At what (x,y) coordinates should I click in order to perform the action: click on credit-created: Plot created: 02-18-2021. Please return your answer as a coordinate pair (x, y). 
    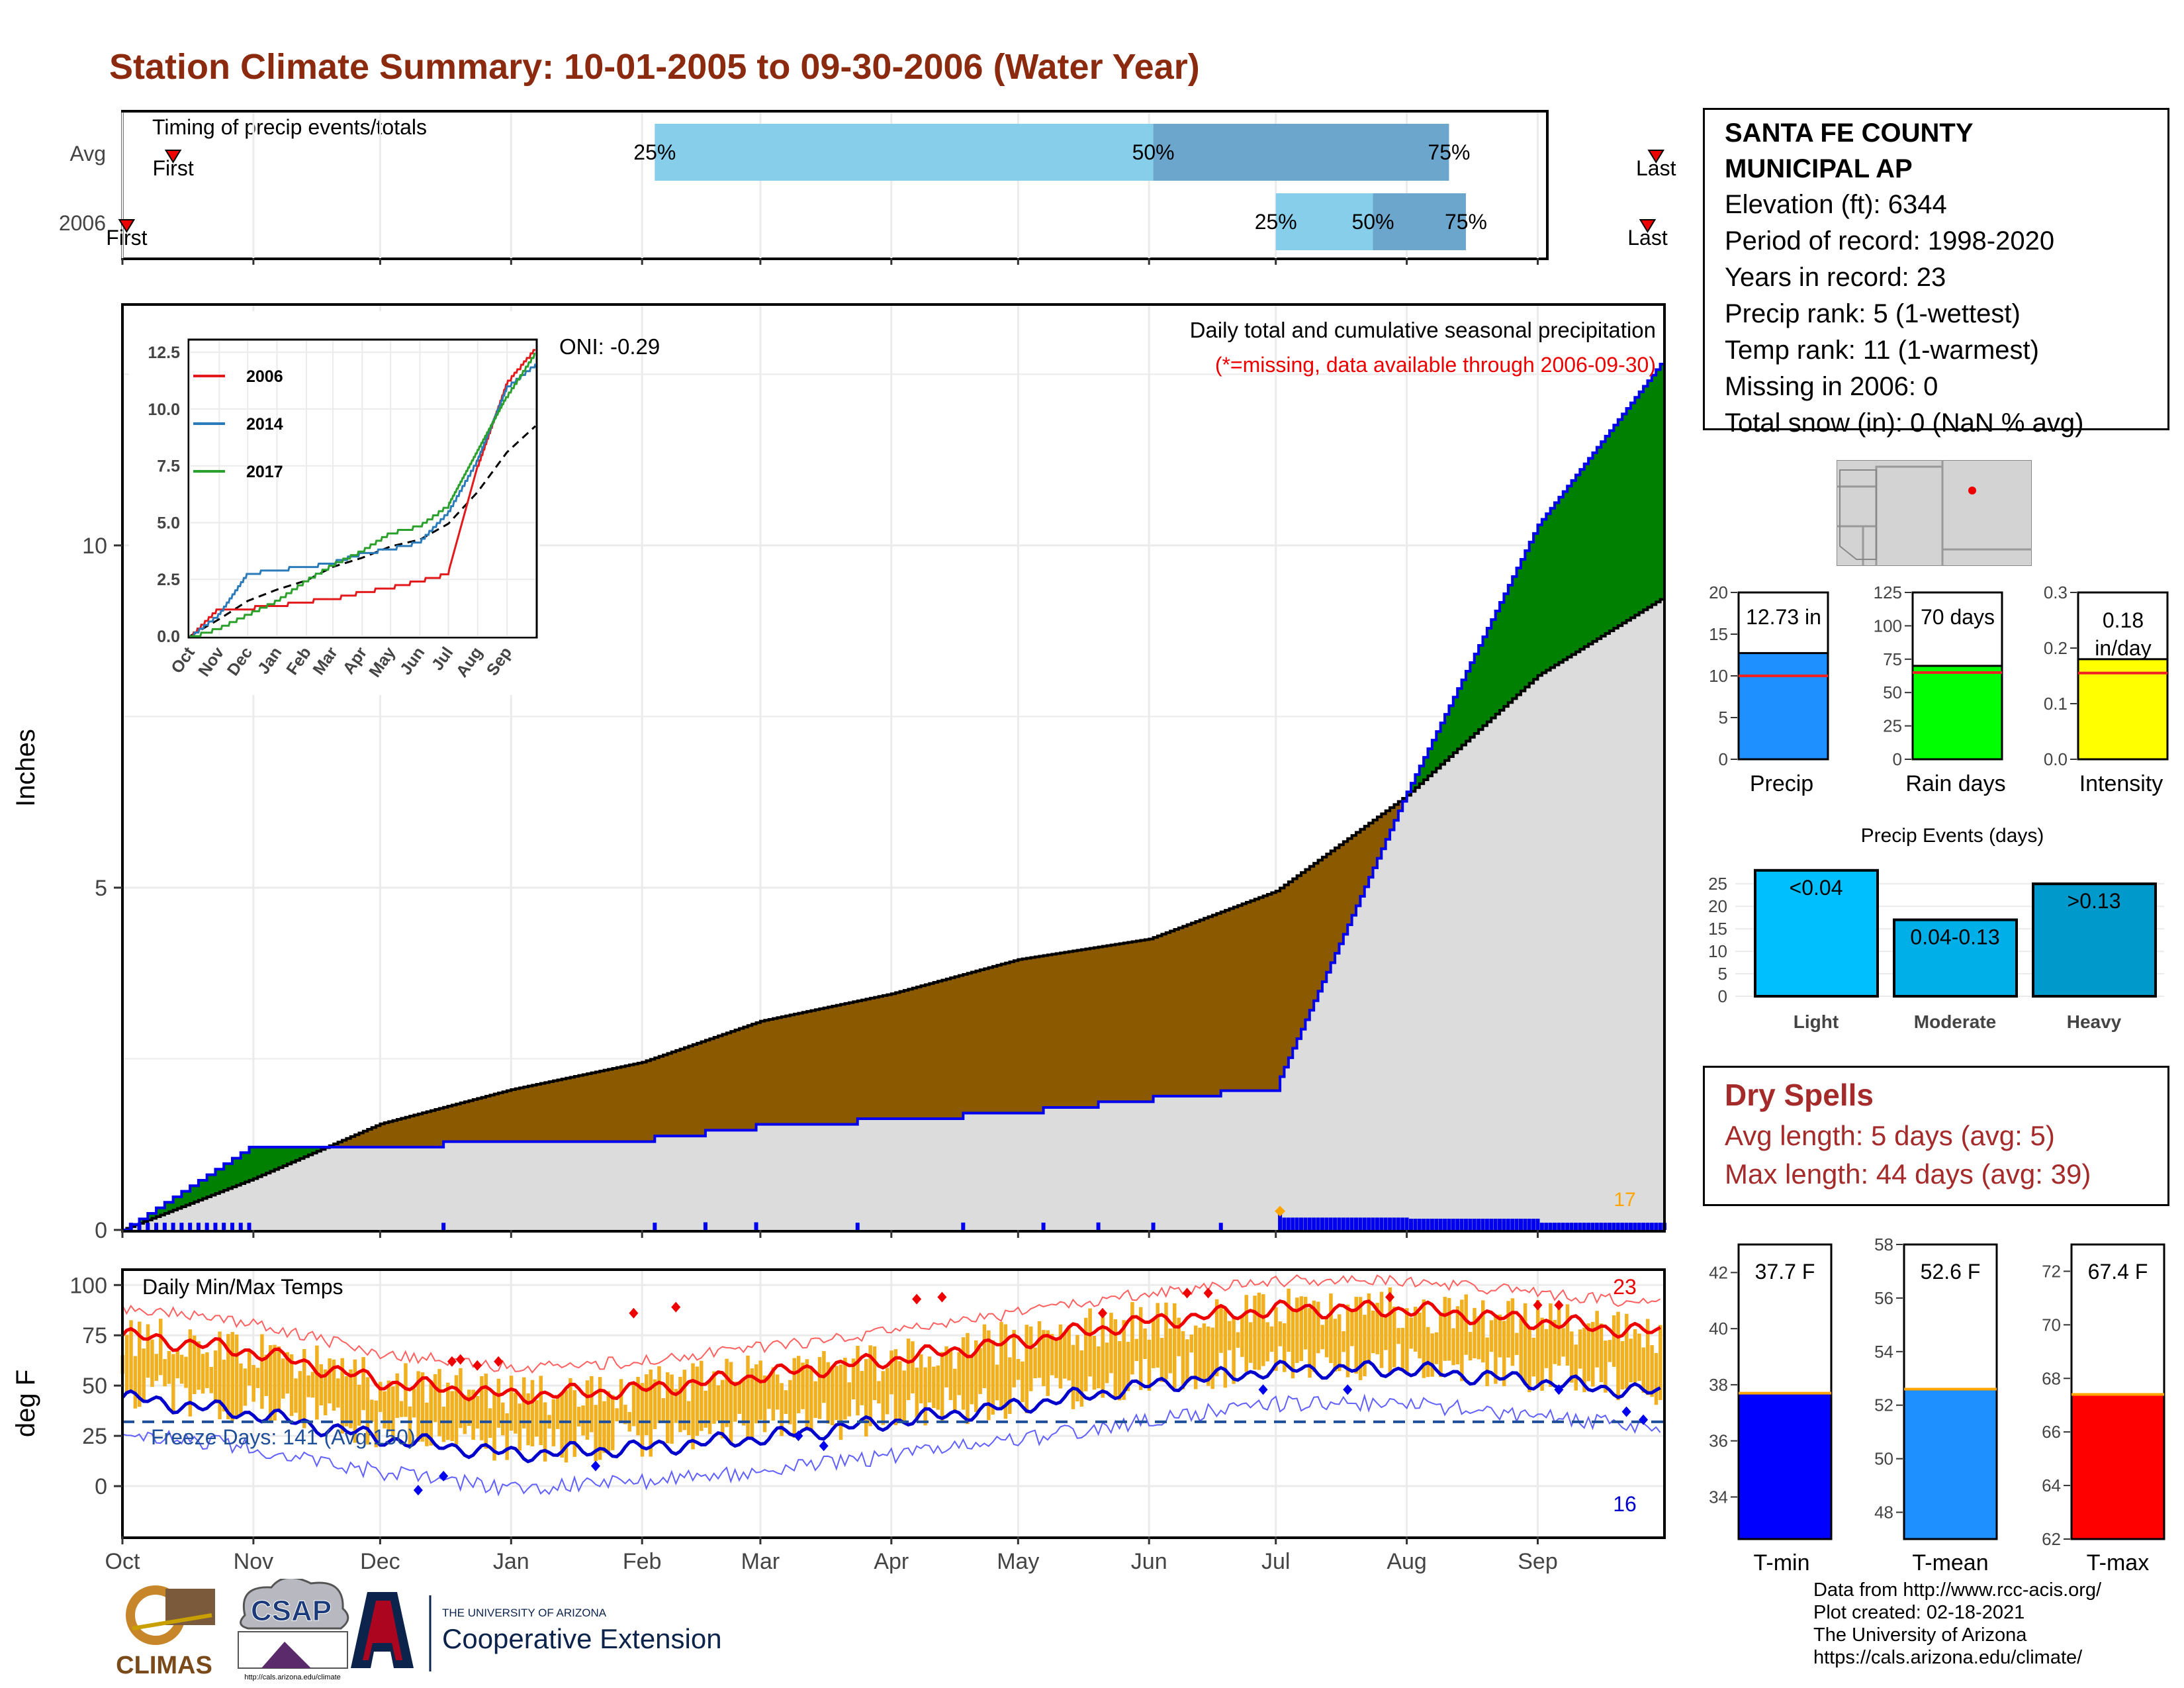
    Looking at the image, I should click on (1919, 1612).